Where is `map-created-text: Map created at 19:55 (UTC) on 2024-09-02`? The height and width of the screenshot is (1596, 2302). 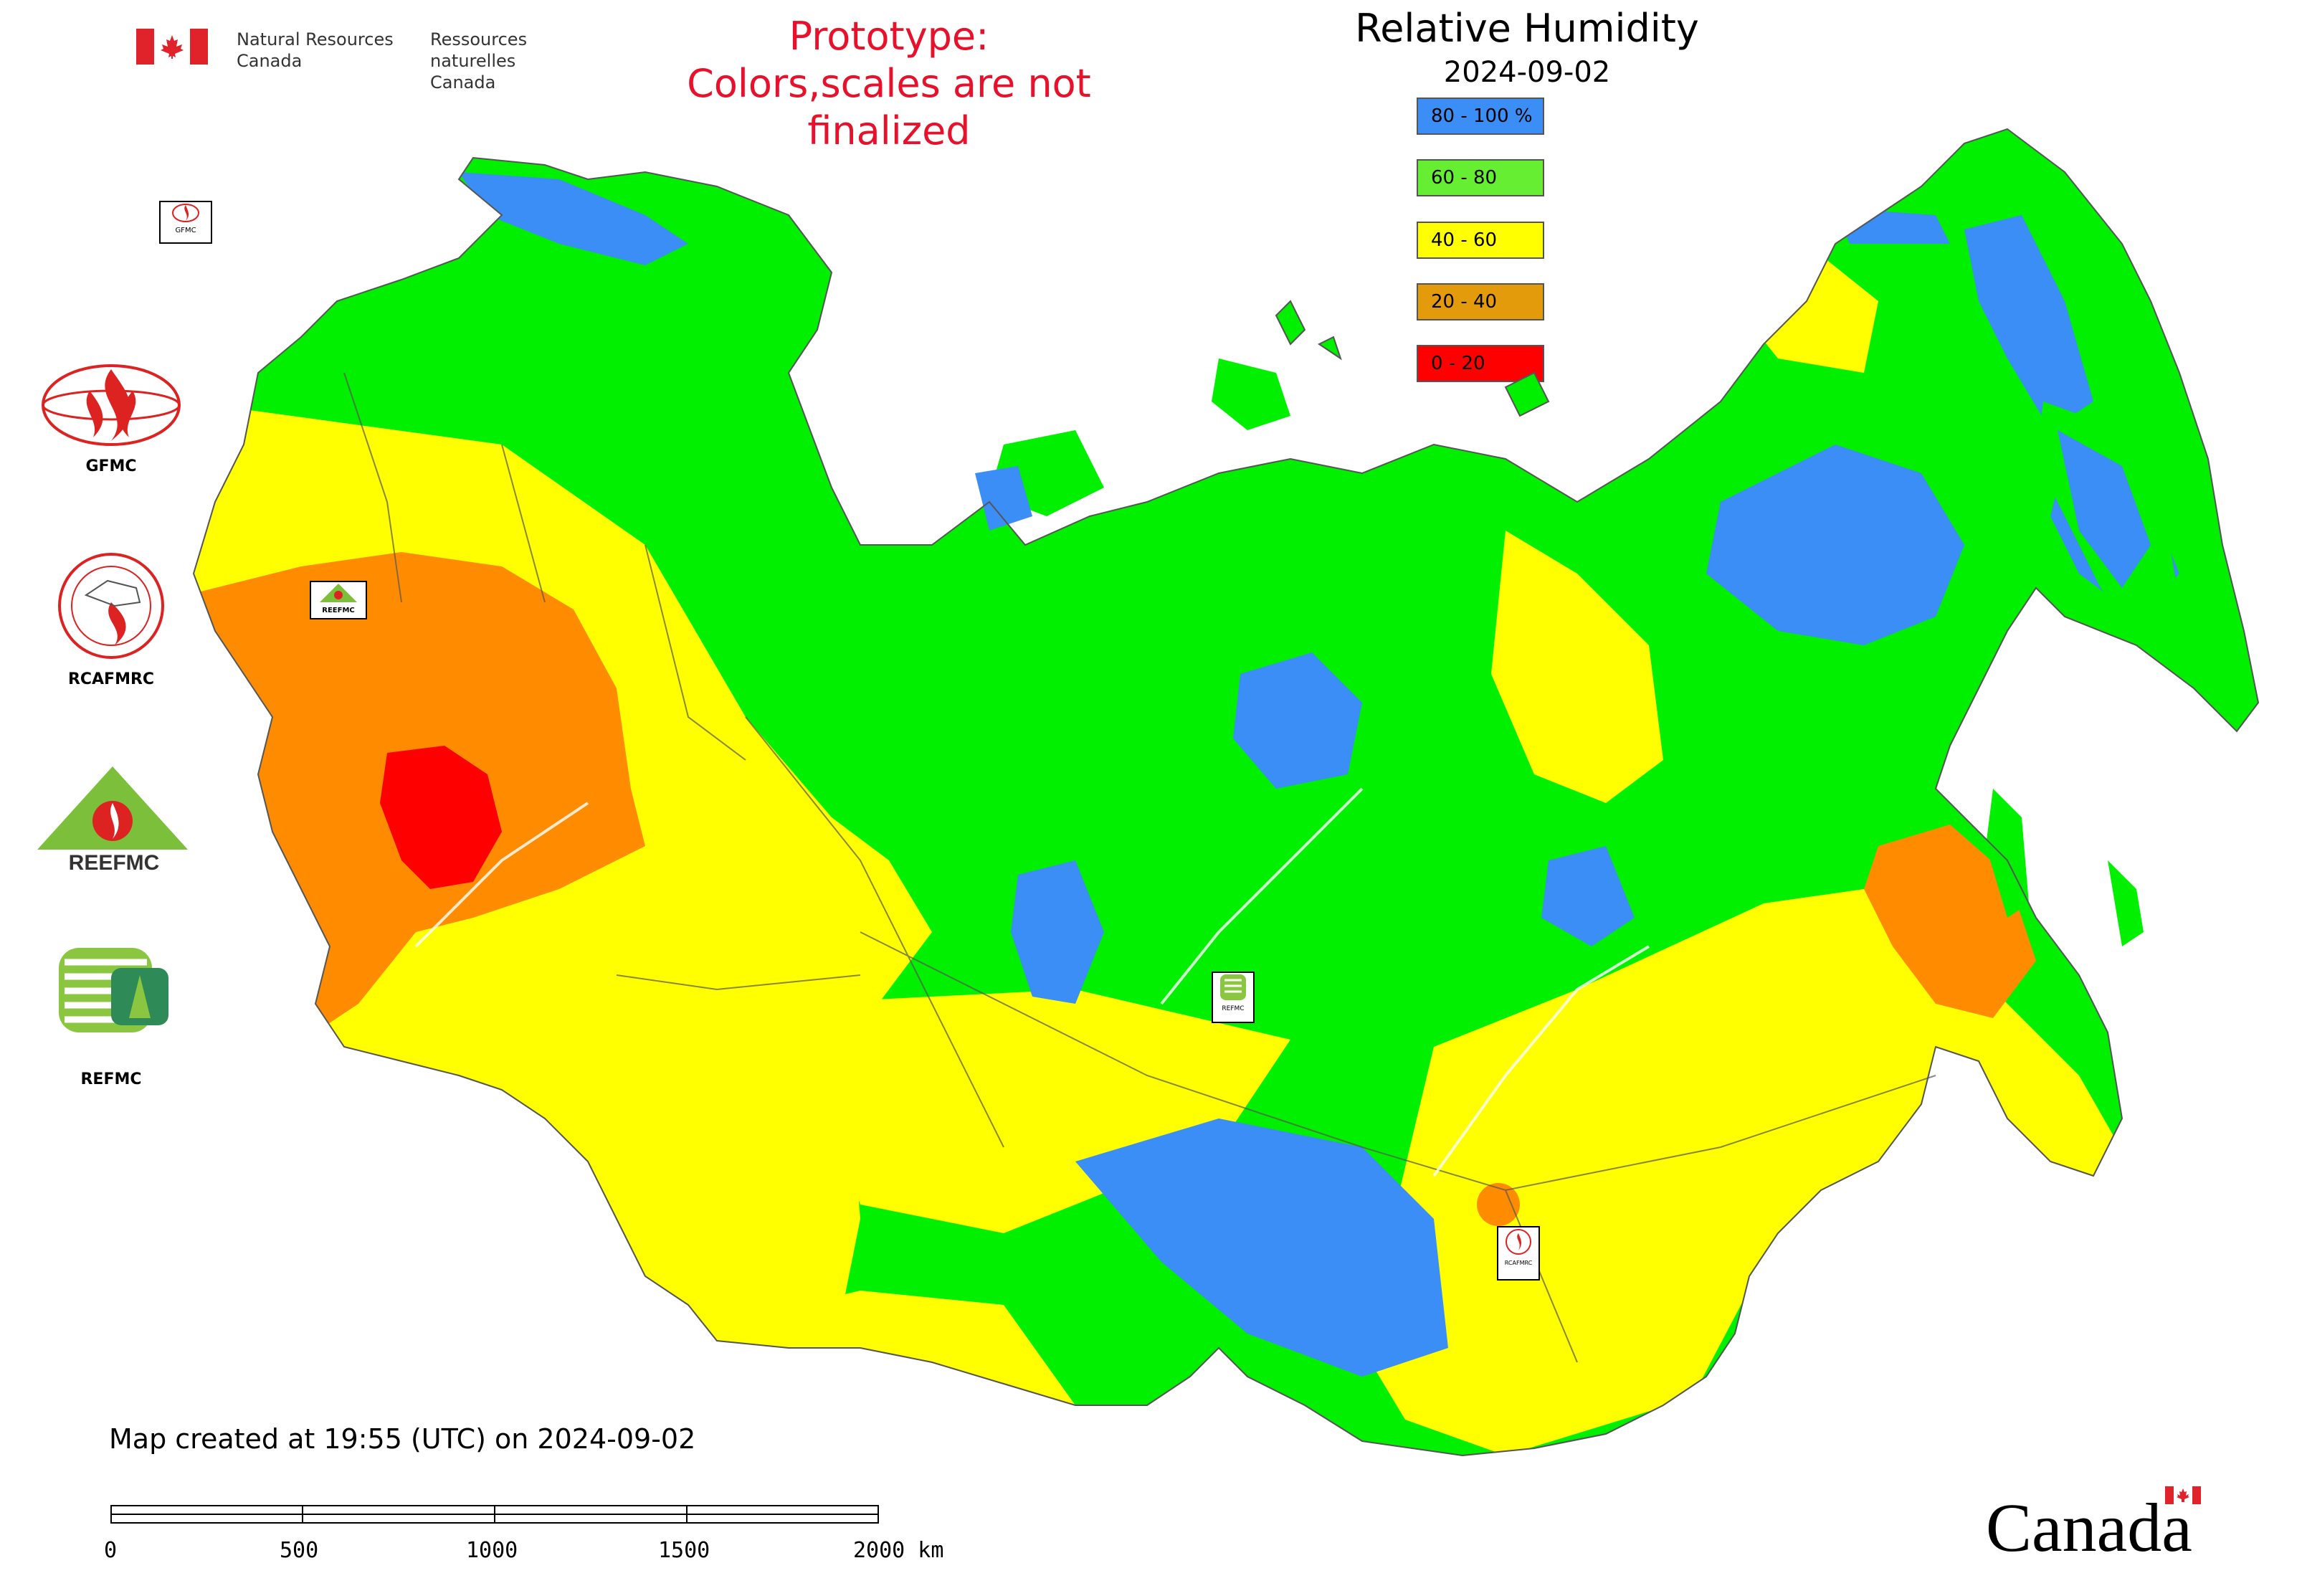 map-created-text: Map created at 19:55 (UTC) on 2024-09-02 is located at coordinates (402, 1439).